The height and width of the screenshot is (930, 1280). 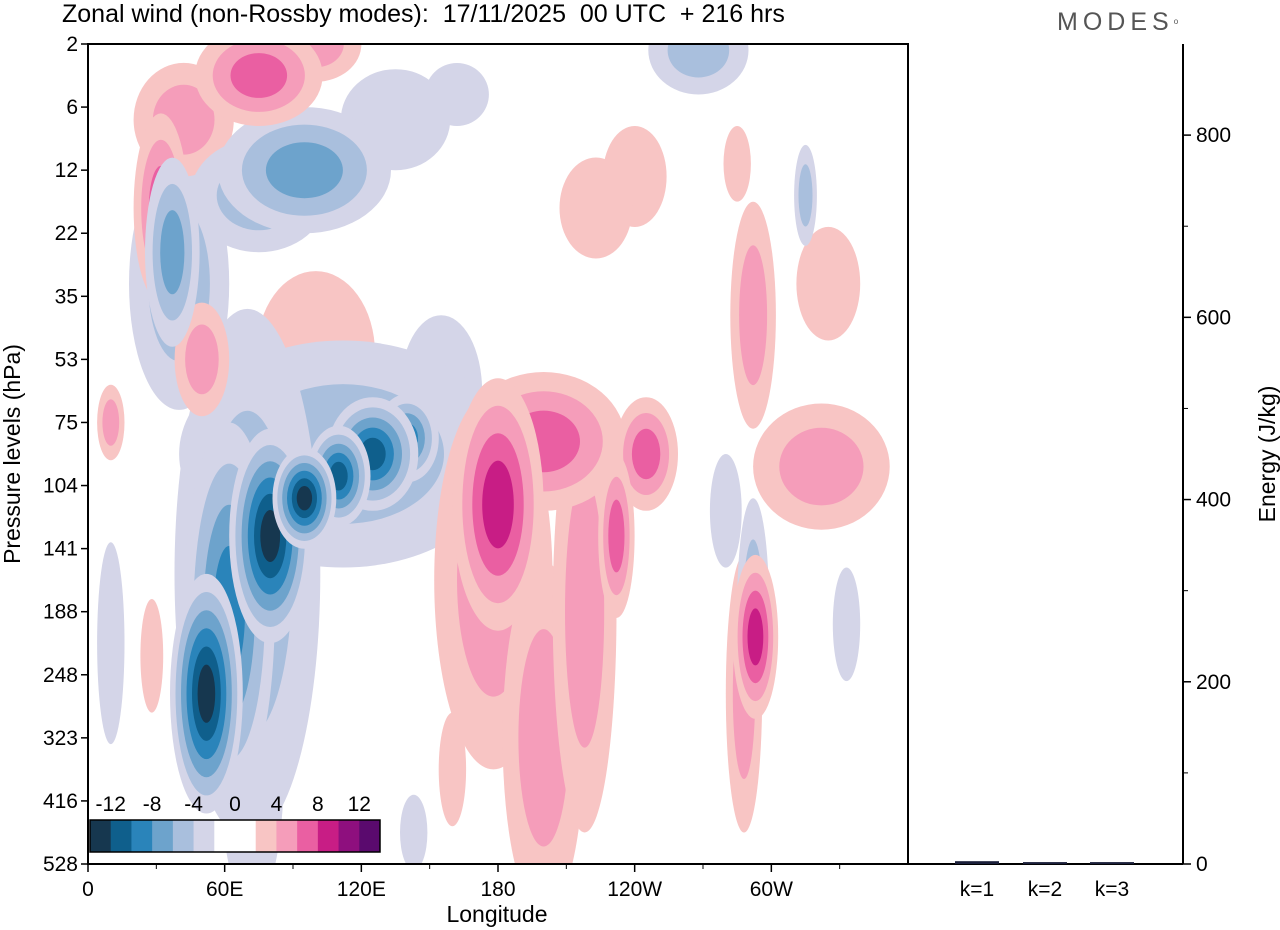 What do you see at coordinates (60, 738) in the screenshot?
I see `y-tick-label: 323` at bounding box center [60, 738].